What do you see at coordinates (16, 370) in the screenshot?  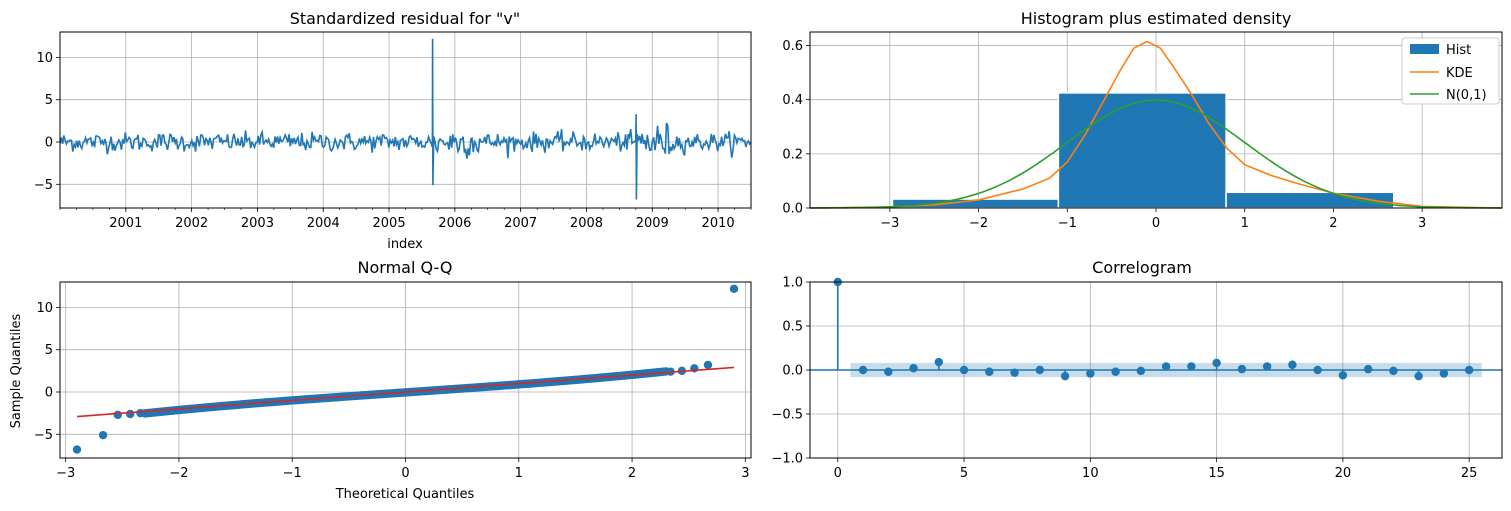 I see `qq-ylabel: Sample Quantiles` at bounding box center [16, 370].